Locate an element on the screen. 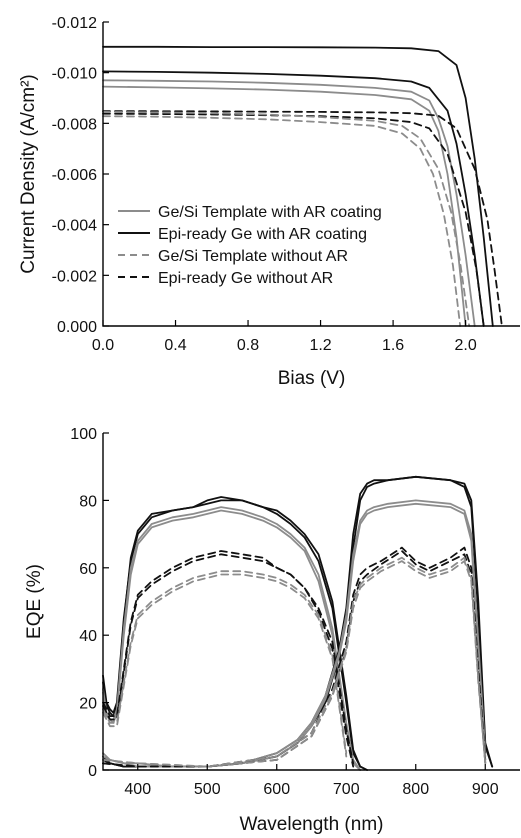  x-tick-label: 0.8 is located at coordinates (248, 345).